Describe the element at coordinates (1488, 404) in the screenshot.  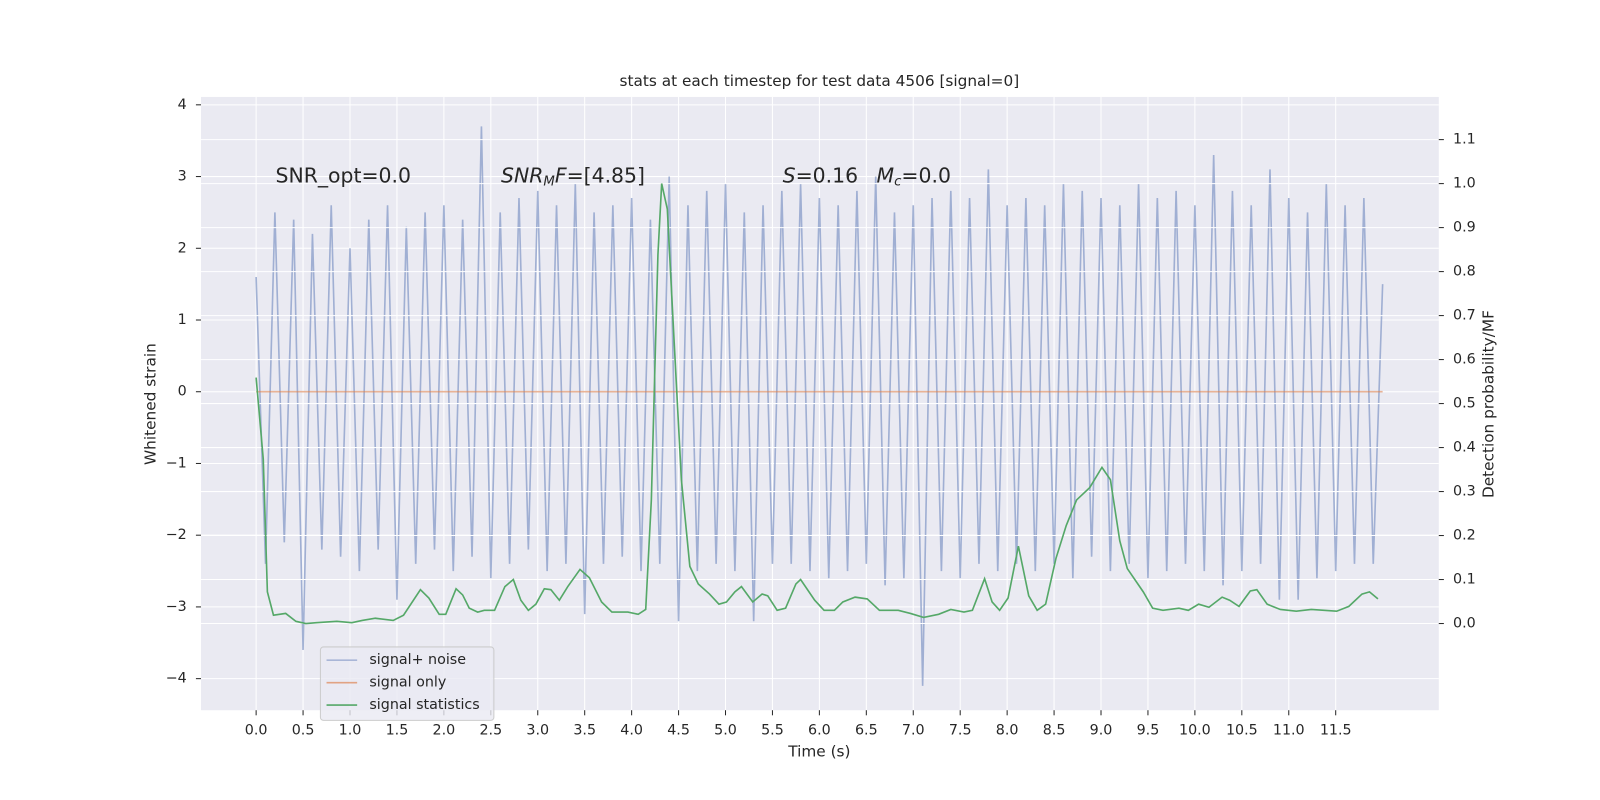
I see `y2-axis-label: Detection probability/MF` at that location.